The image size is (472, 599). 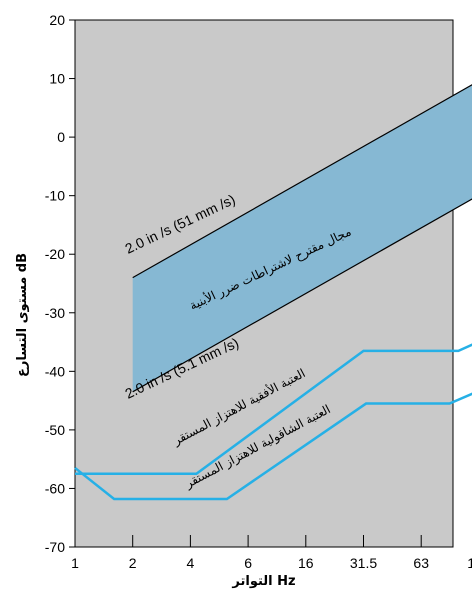 I want to click on y-tick-label: -10, so click(x=55, y=196).